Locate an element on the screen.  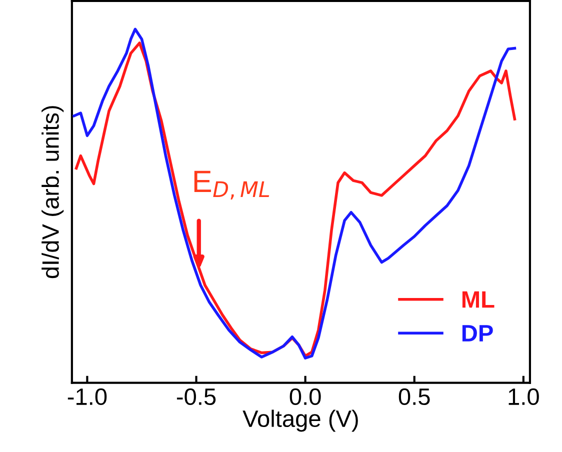
x-tick-label: 0.0 is located at coordinates (305, 397).